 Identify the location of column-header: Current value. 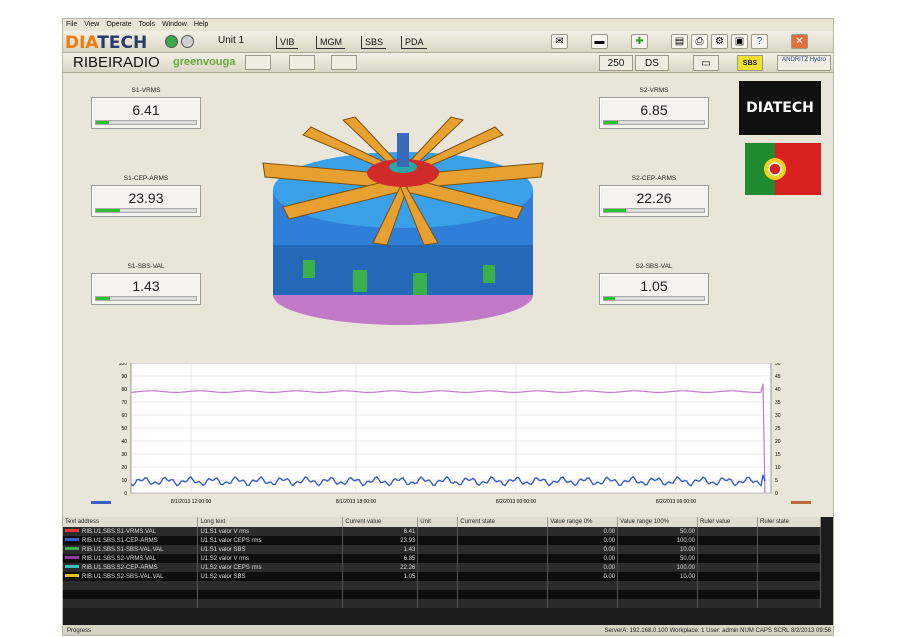
(380, 522).